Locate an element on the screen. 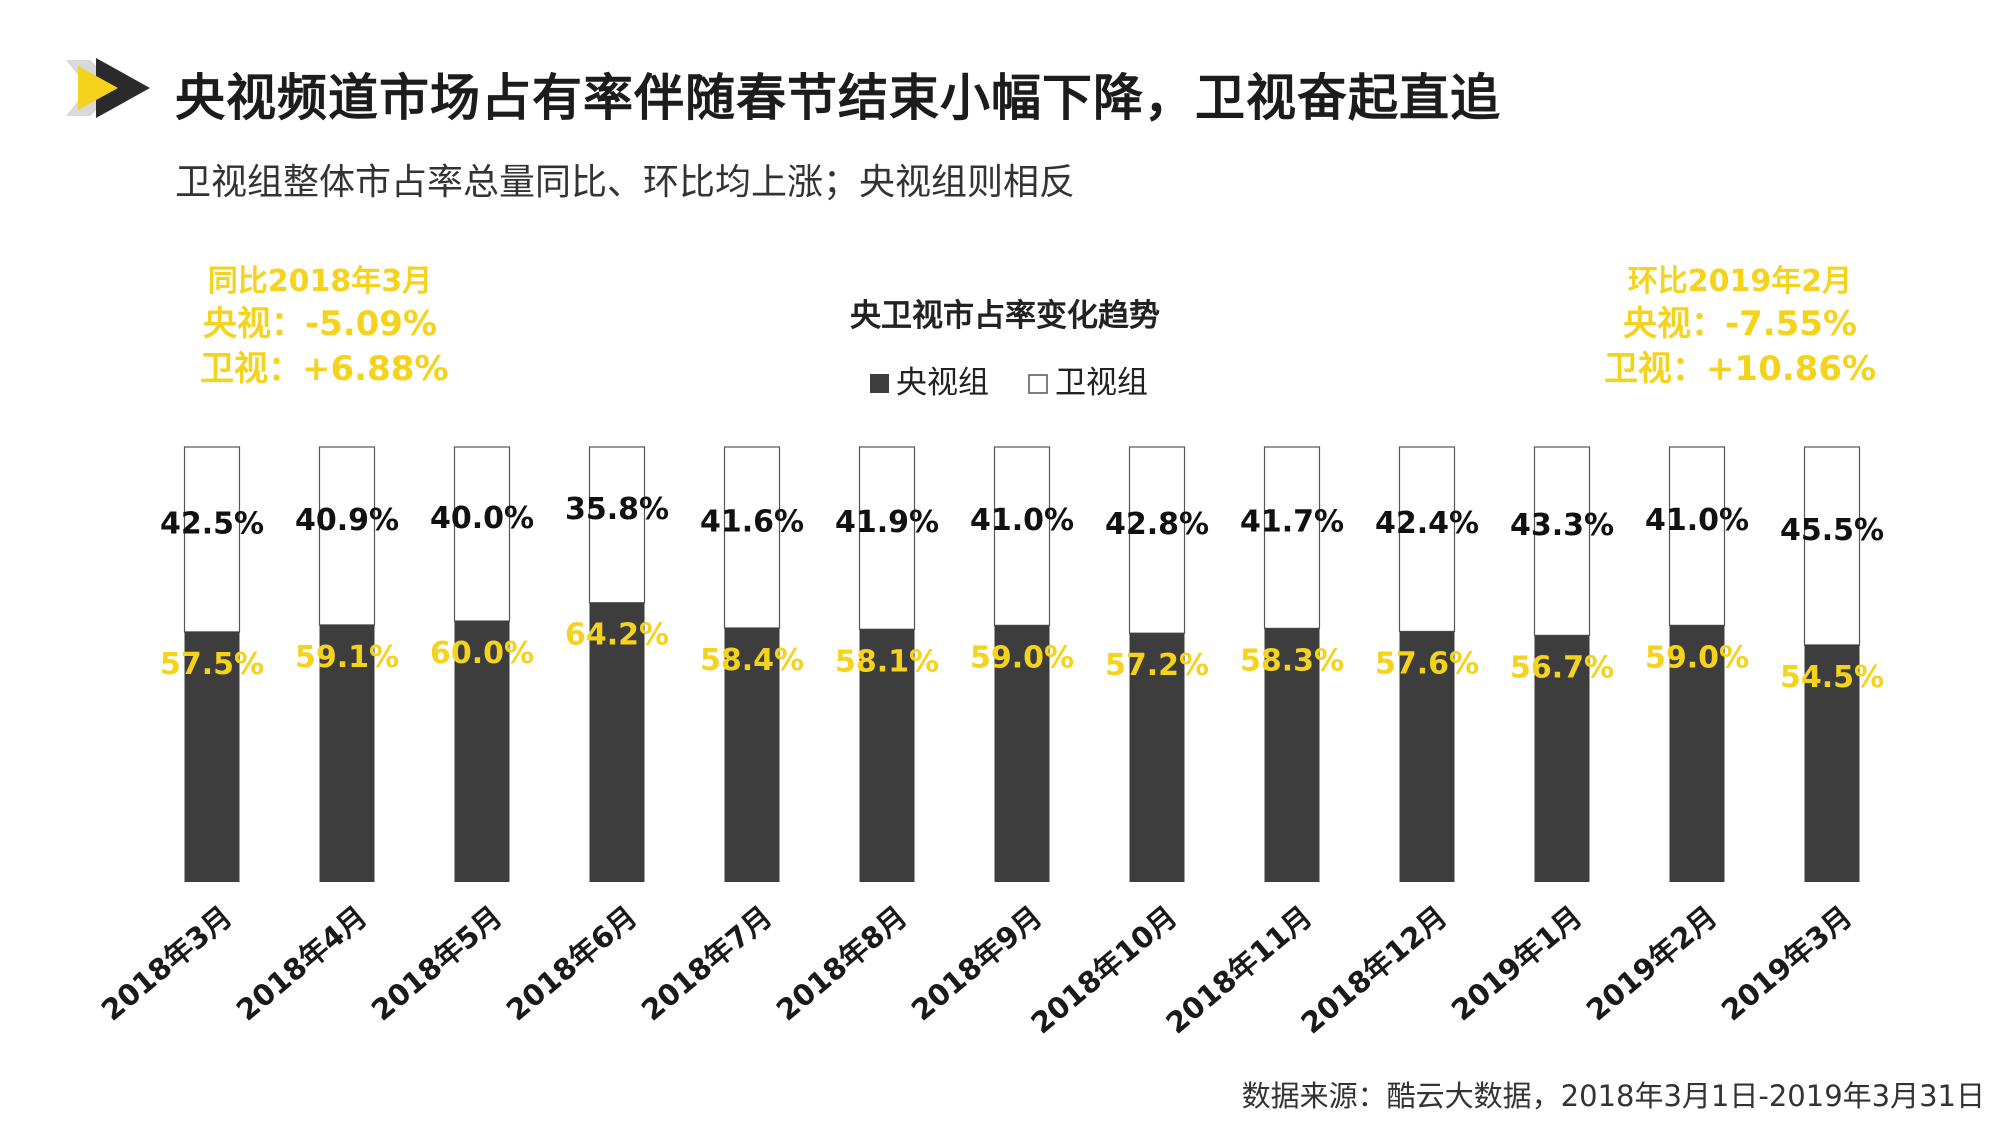 The height and width of the screenshot is (1125, 2000). label-satellite-4: 35.8% is located at coordinates (617, 509).